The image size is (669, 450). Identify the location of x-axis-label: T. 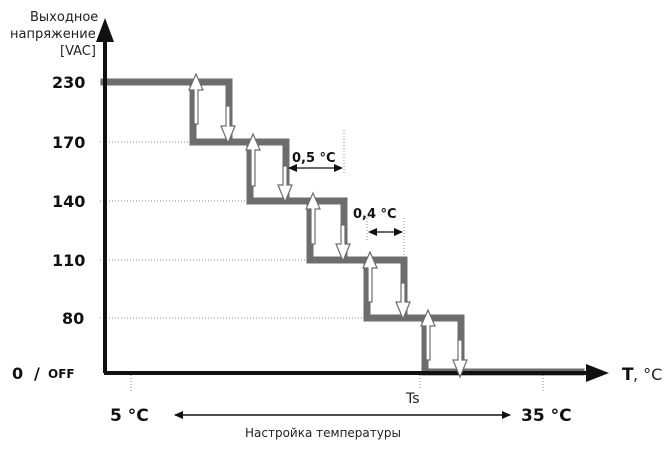
(628, 375).